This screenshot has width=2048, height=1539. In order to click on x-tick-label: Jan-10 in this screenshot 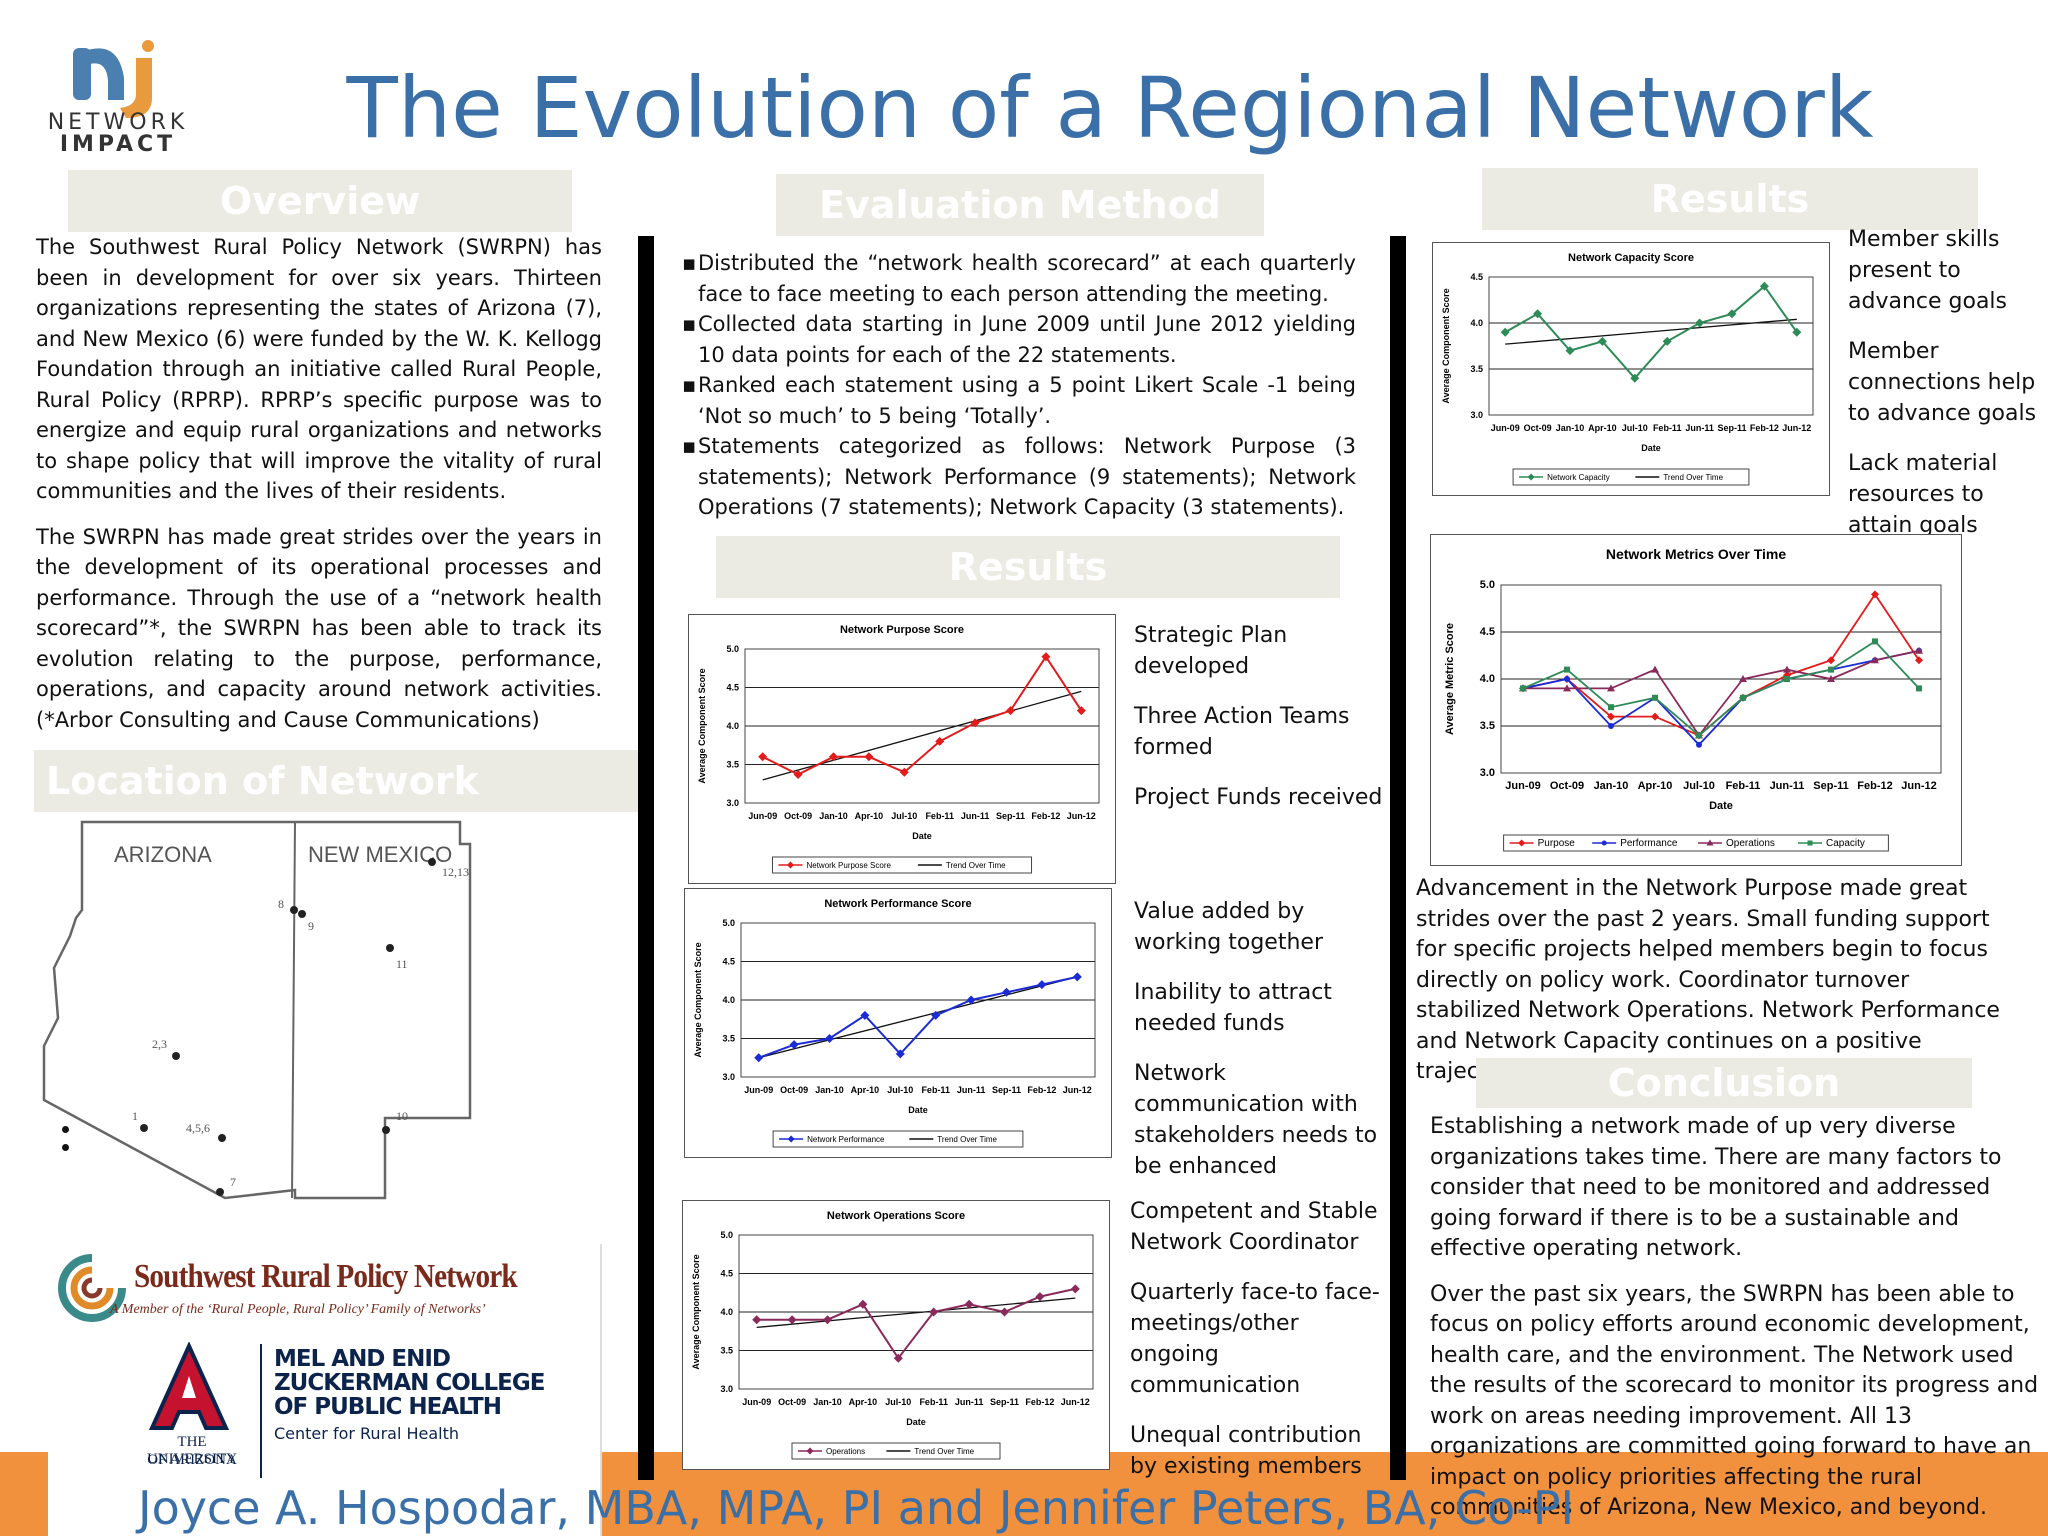, I will do `click(1611, 786)`.